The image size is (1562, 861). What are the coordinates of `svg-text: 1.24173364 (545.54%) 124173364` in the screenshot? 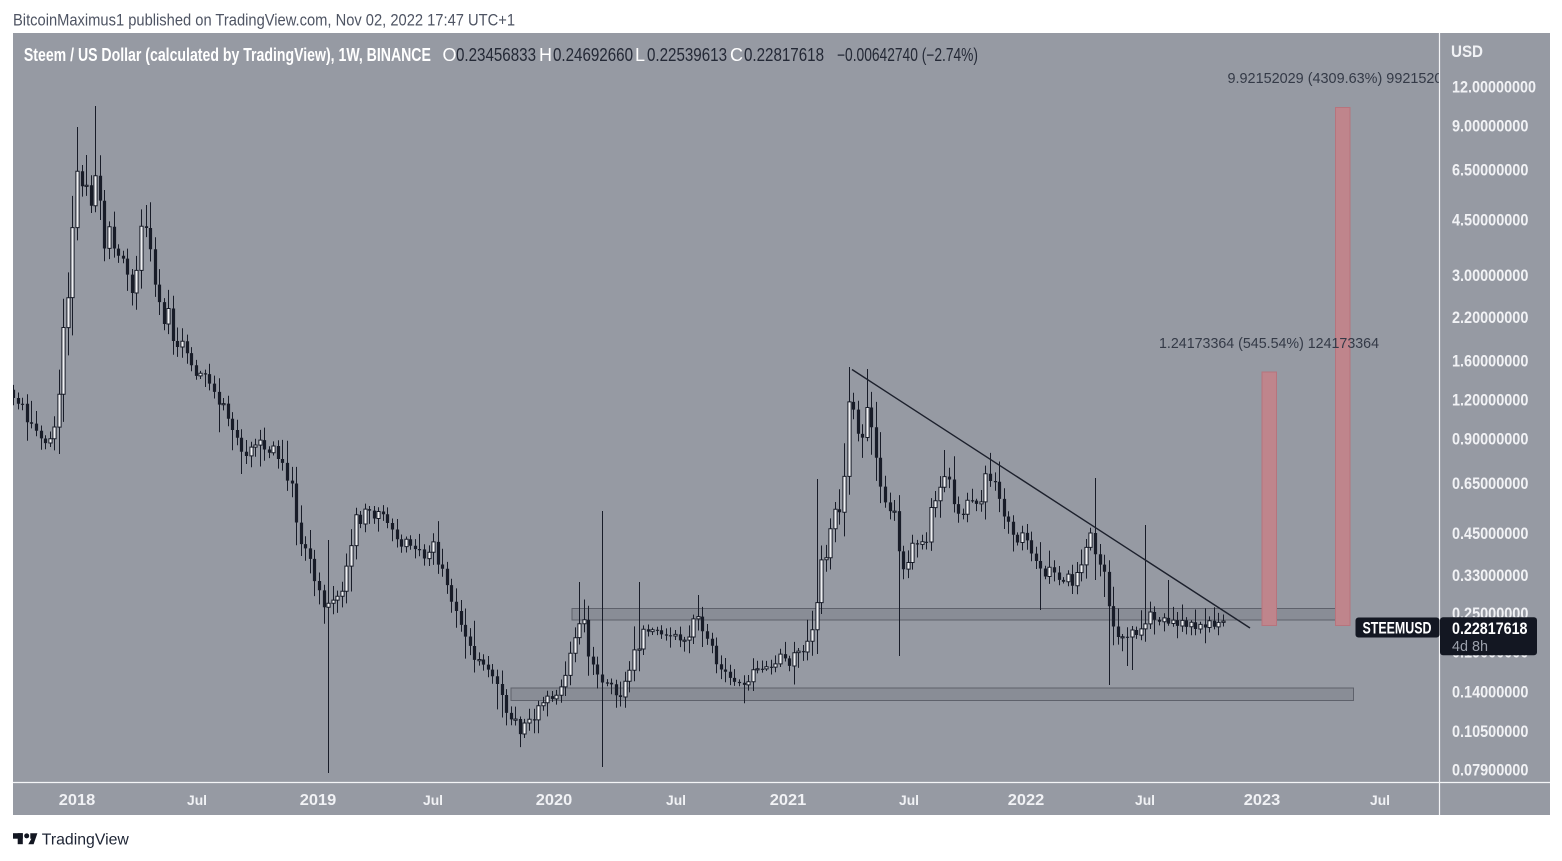 It's located at (1269, 343).